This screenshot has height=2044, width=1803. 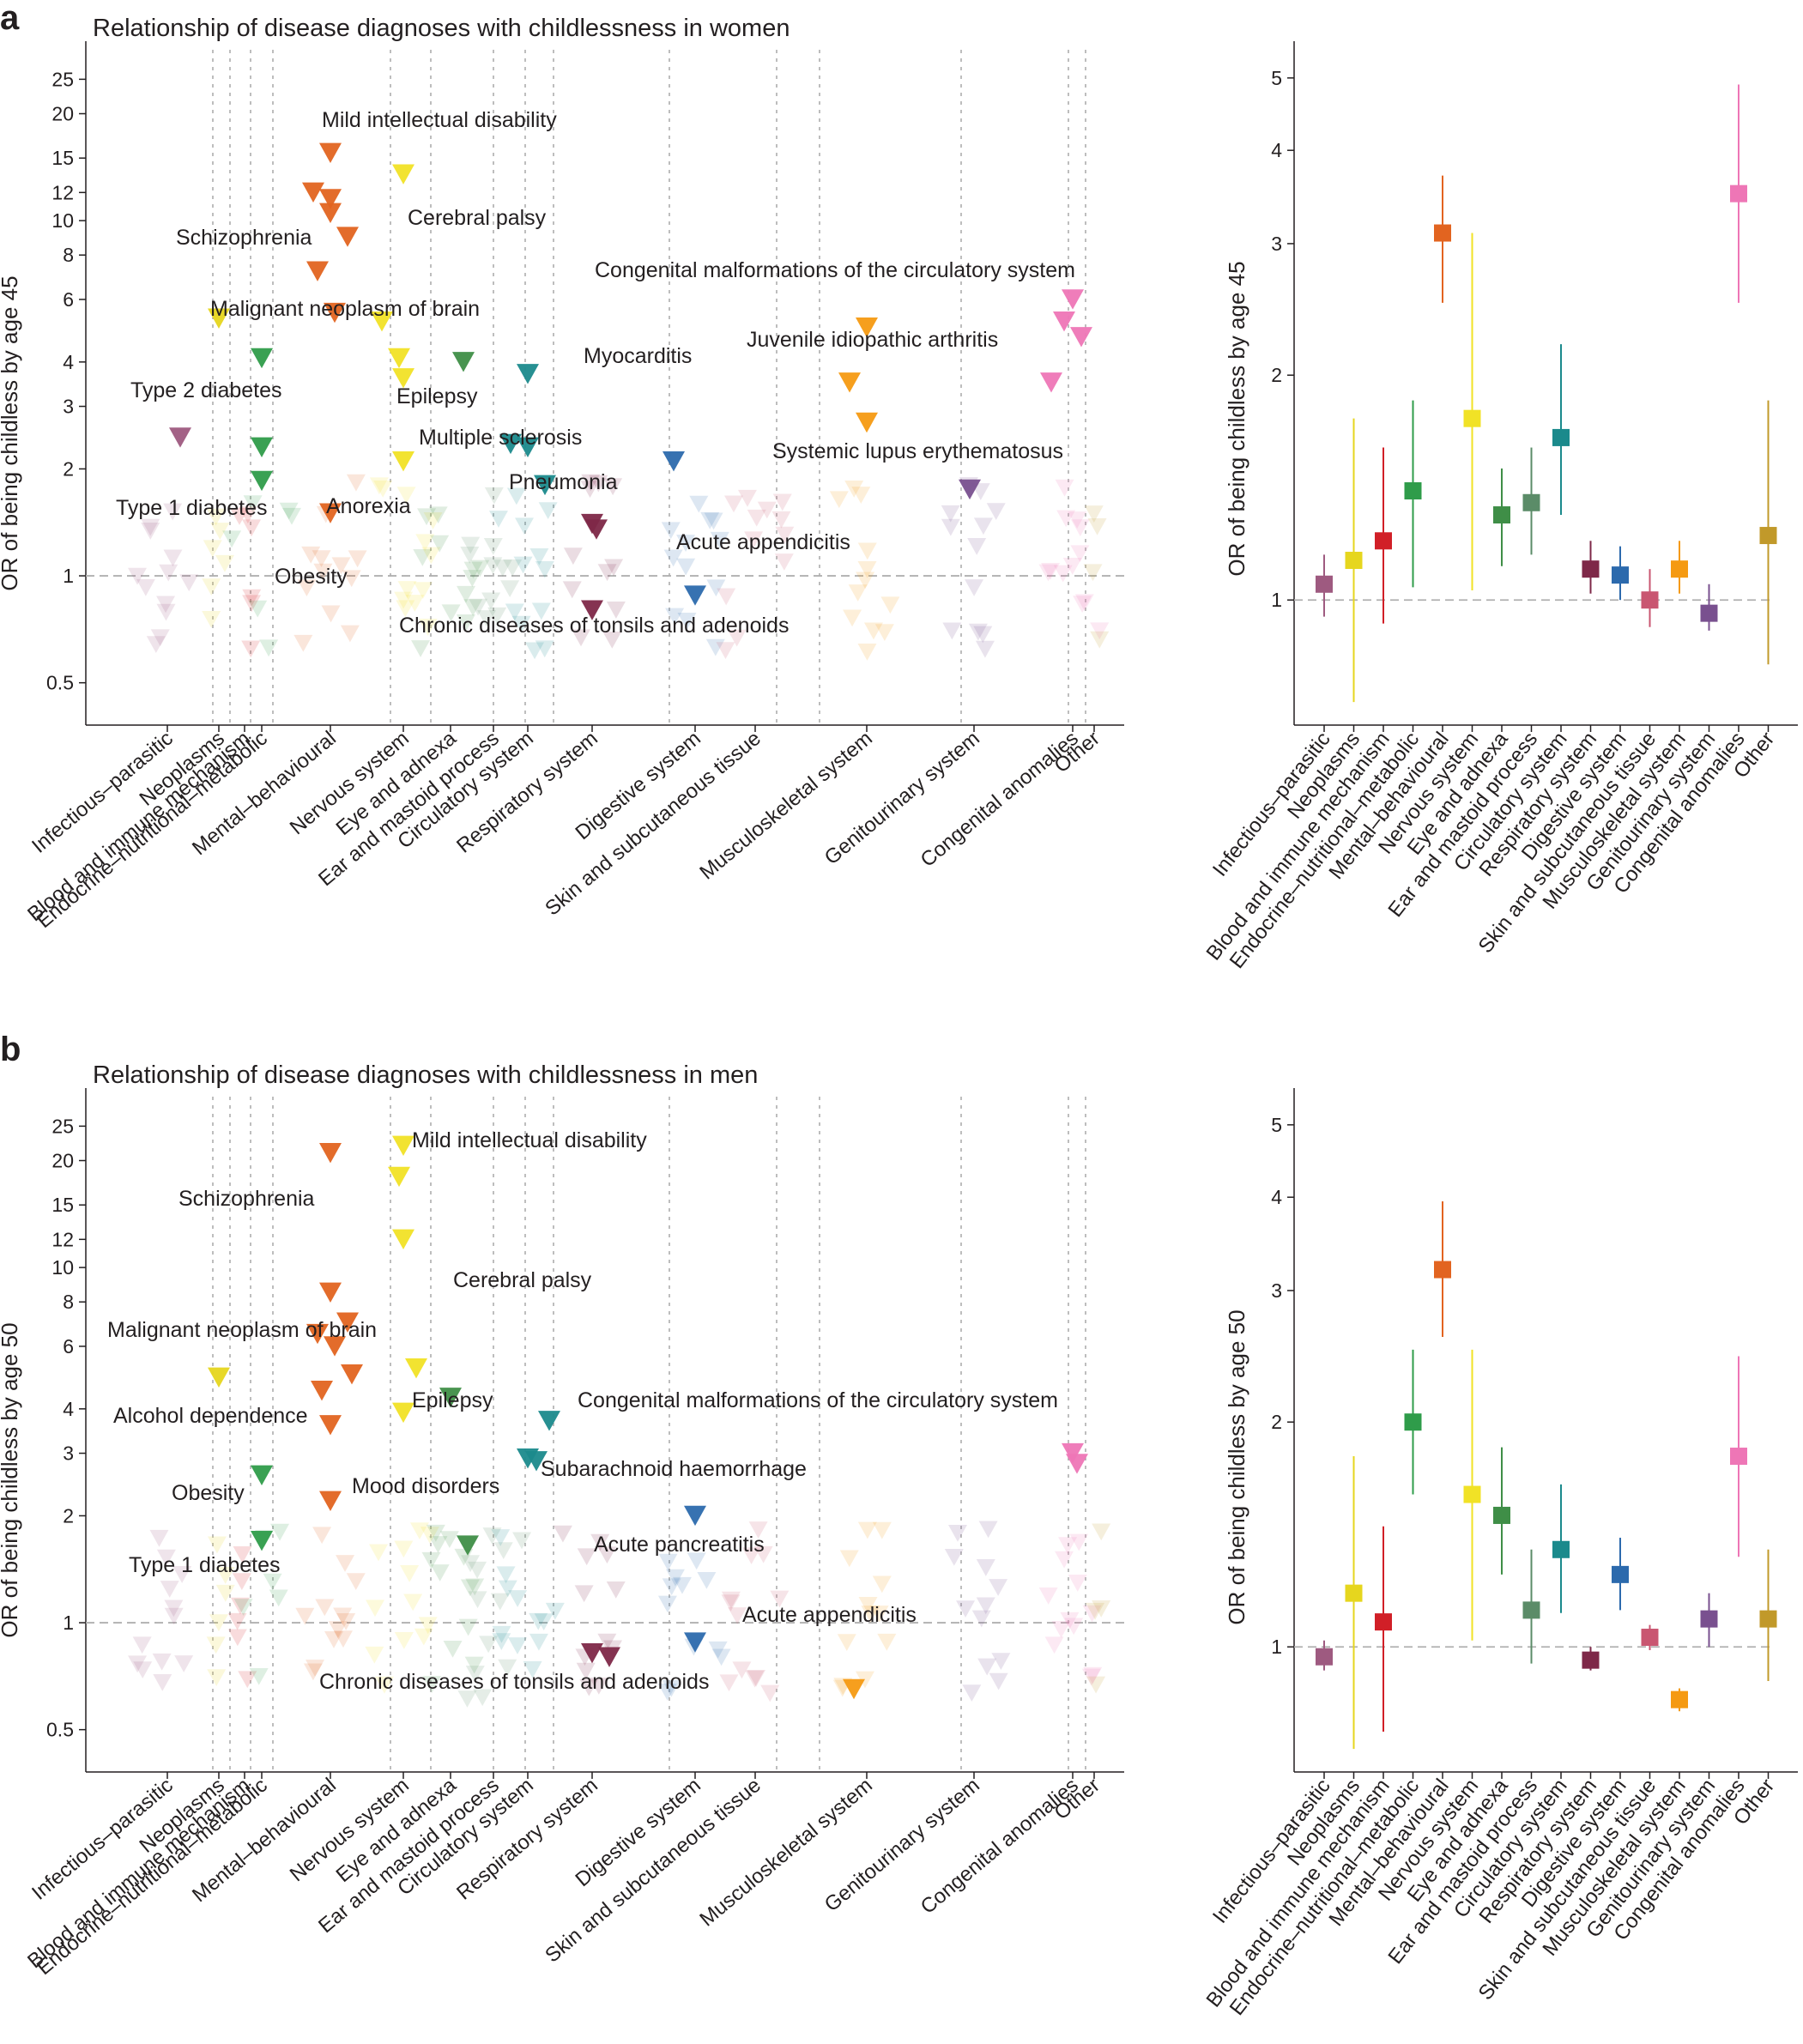 I want to click on annotation-schizophrenia: Schizophrenia, so click(x=244, y=238).